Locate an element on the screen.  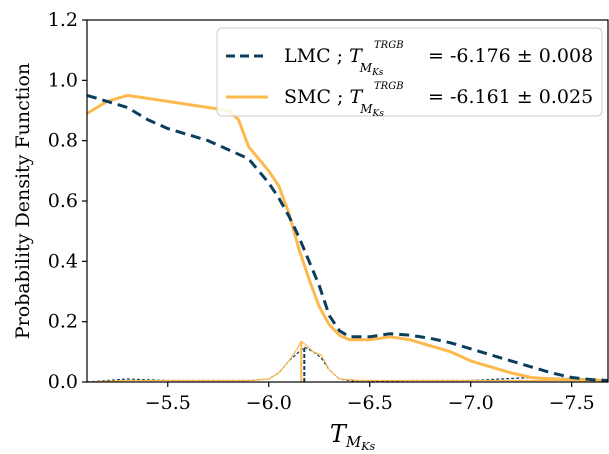
x-axis-title-subsub: Ks is located at coordinates (367, 446).